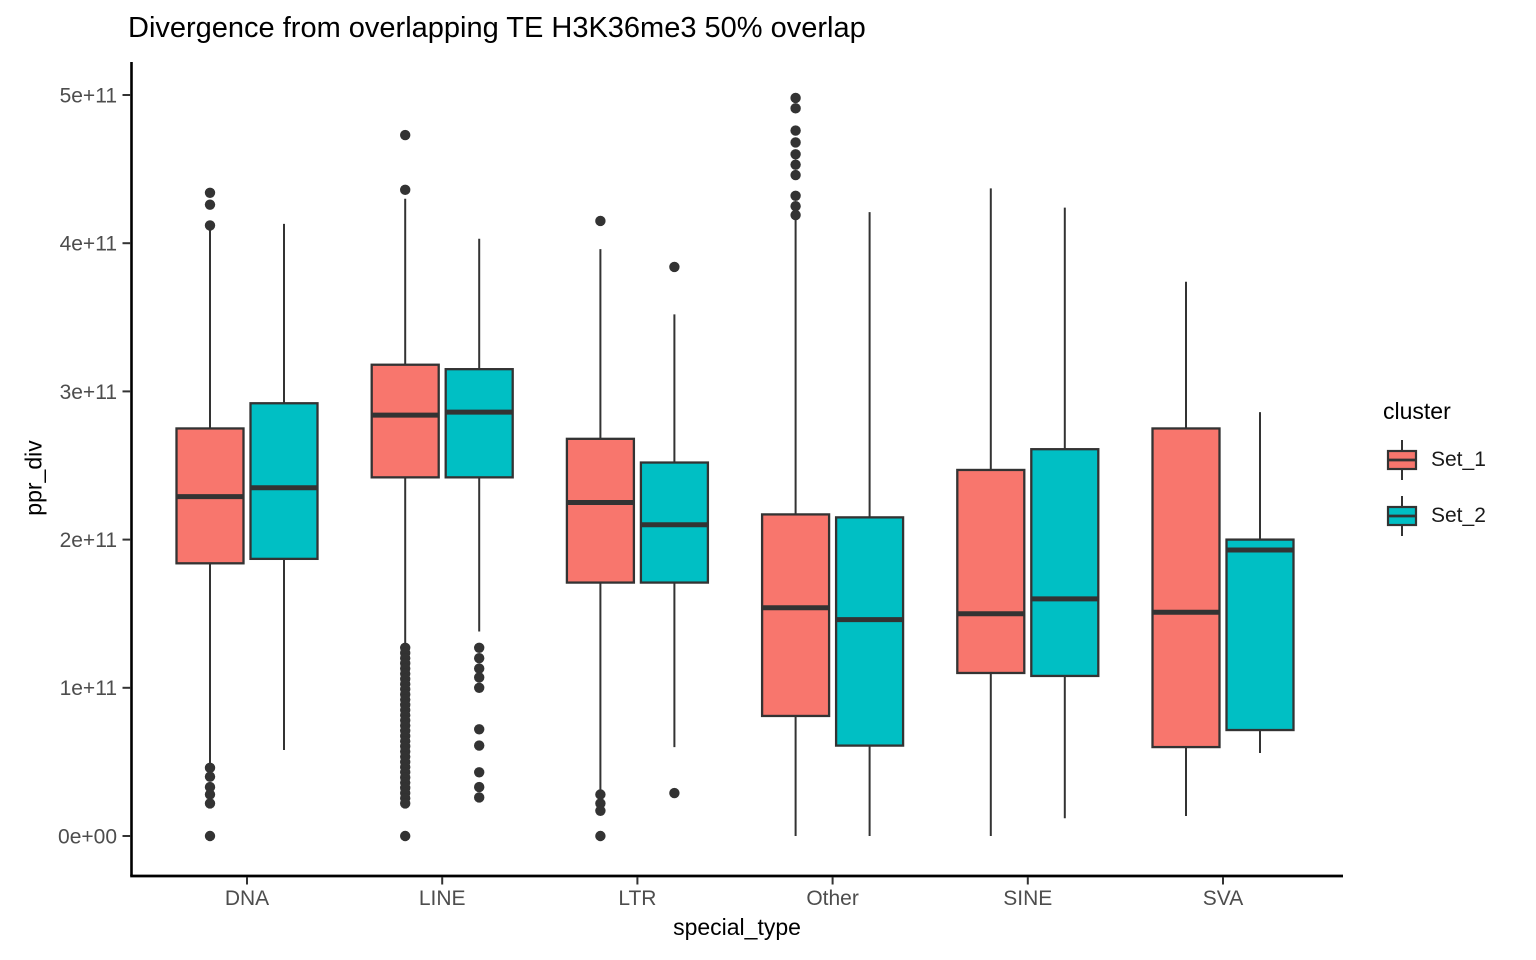 The height and width of the screenshot is (960, 1536). I want to click on x-tick-label: DNA, so click(247, 898).